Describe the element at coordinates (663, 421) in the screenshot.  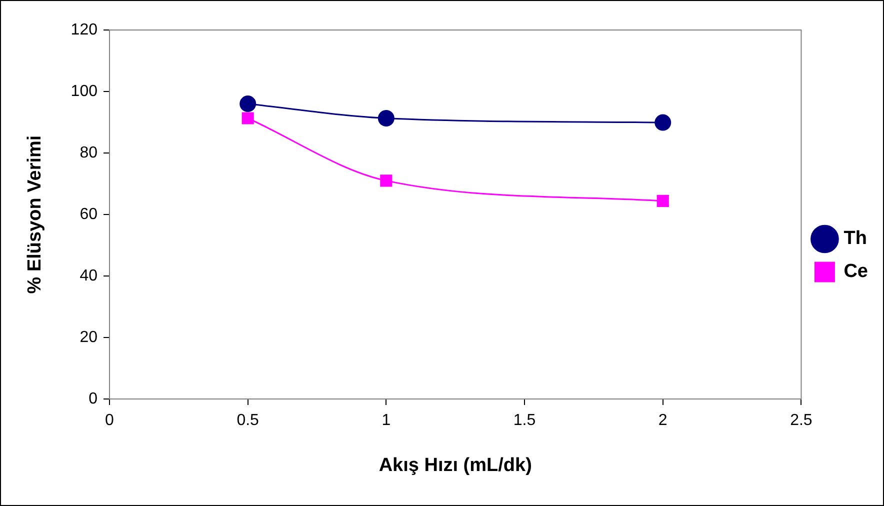
I see `x-tick-label: 2` at that location.